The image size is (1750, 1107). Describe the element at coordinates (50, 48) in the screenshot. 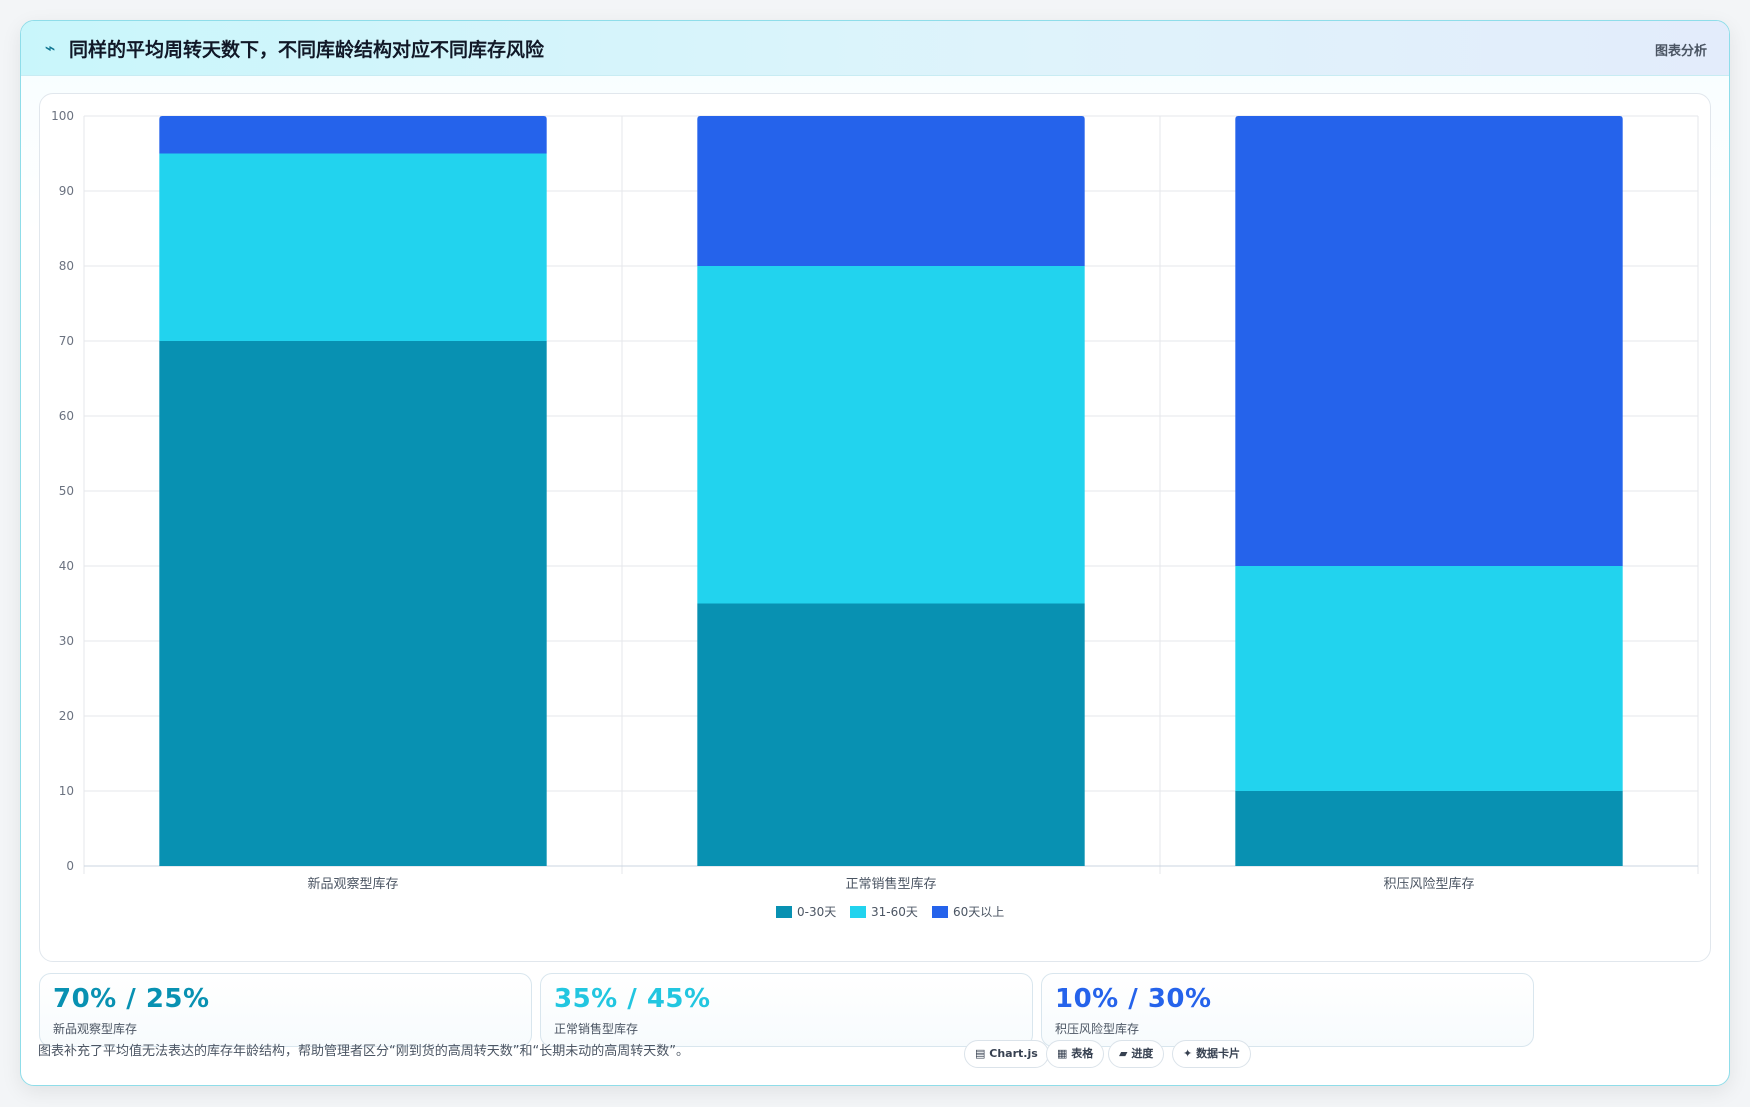

I see `trend-line-icon: ⌁` at that location.